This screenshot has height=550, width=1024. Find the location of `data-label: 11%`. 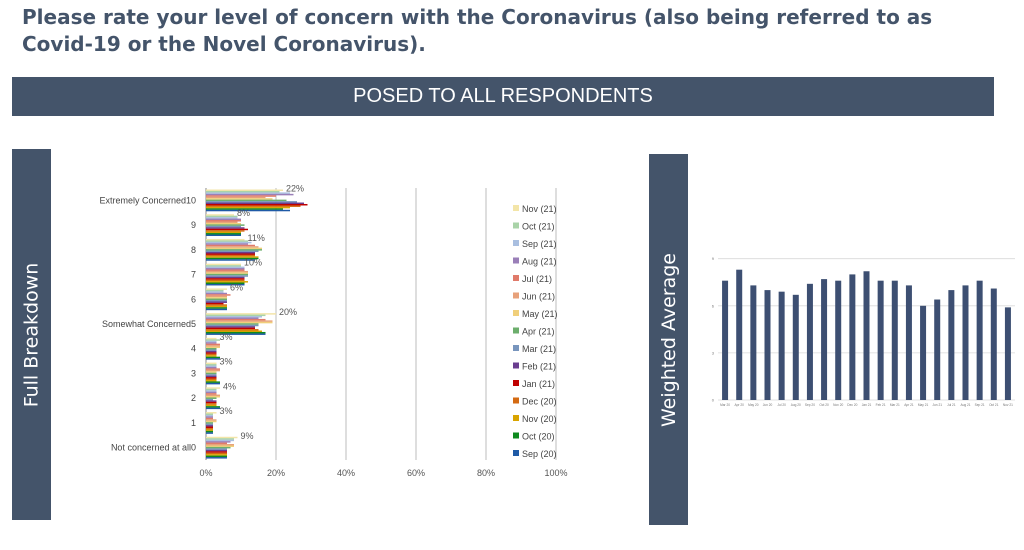

data-label: 11% is located at coordinates (256, 238).